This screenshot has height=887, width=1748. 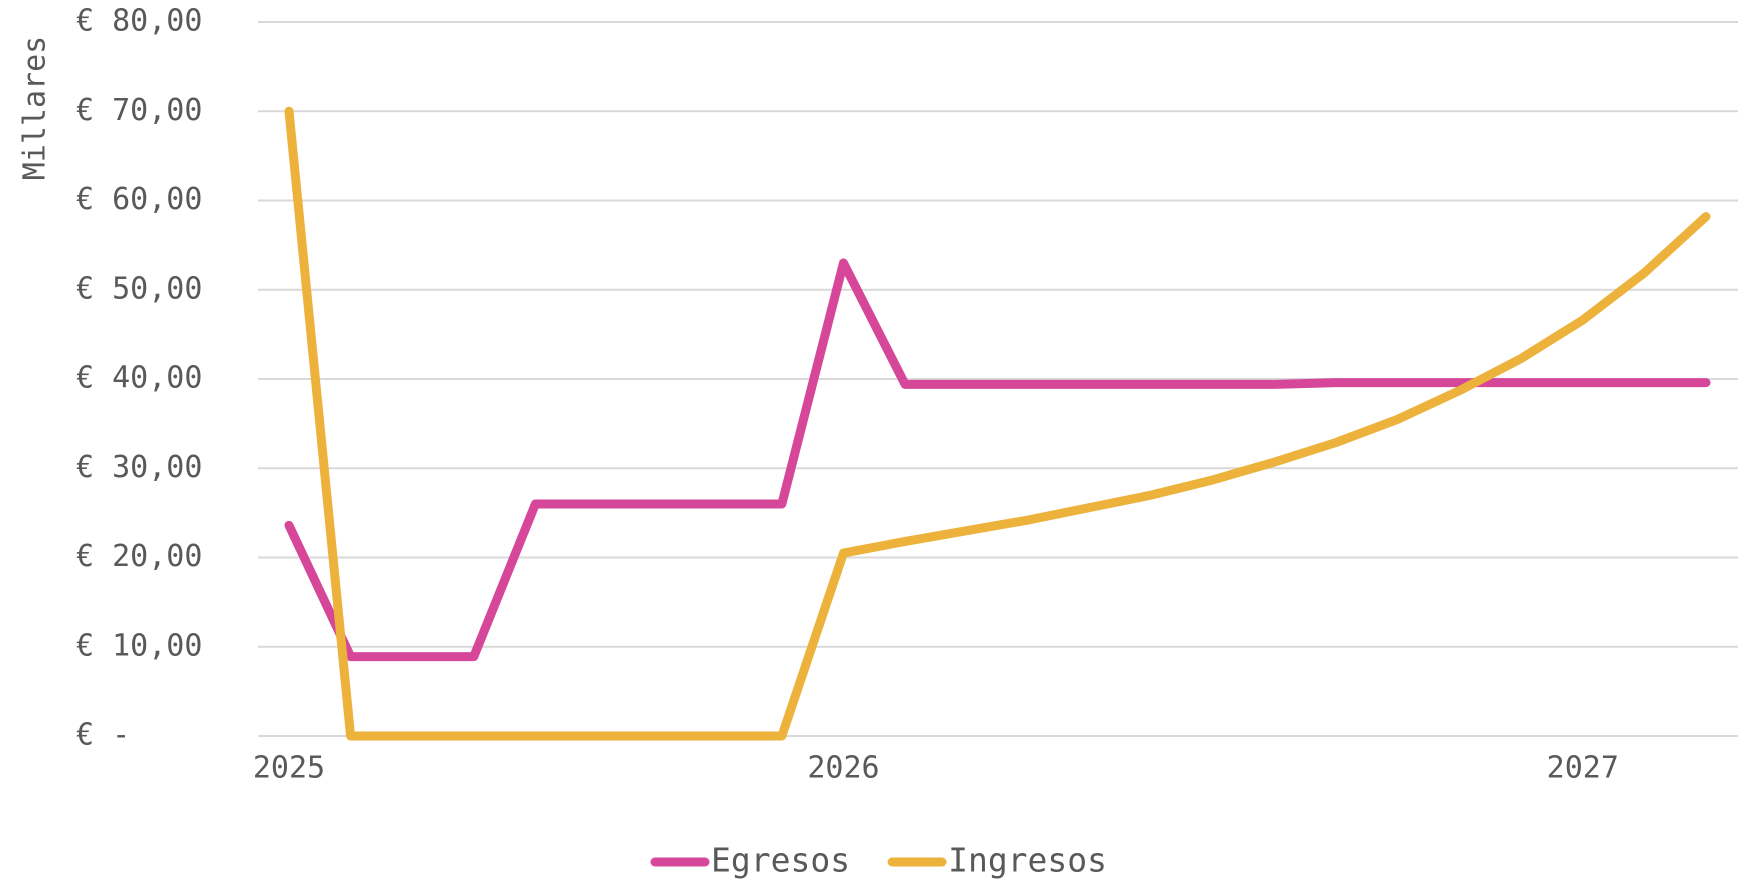 What do you see at coordinates (139, 467) in the screenshot?
I see `y-tick-label: € 30,00` at bounding box center [139, 467].